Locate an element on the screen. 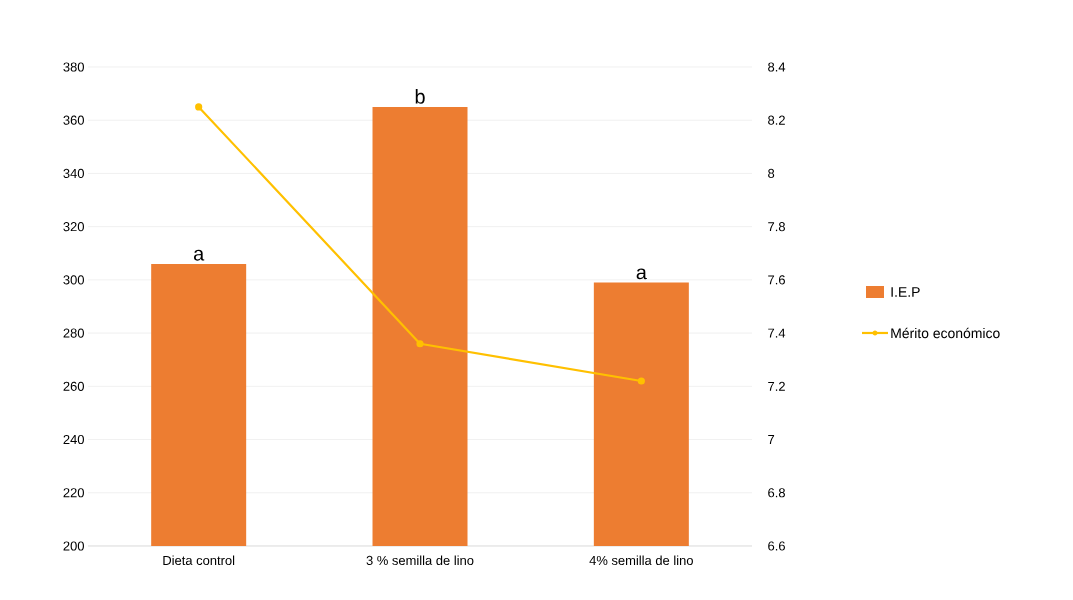 The height and width of the screenshot is (600, 1073). y2-tick-label: 8.2 is located at coordinates (776, 120).